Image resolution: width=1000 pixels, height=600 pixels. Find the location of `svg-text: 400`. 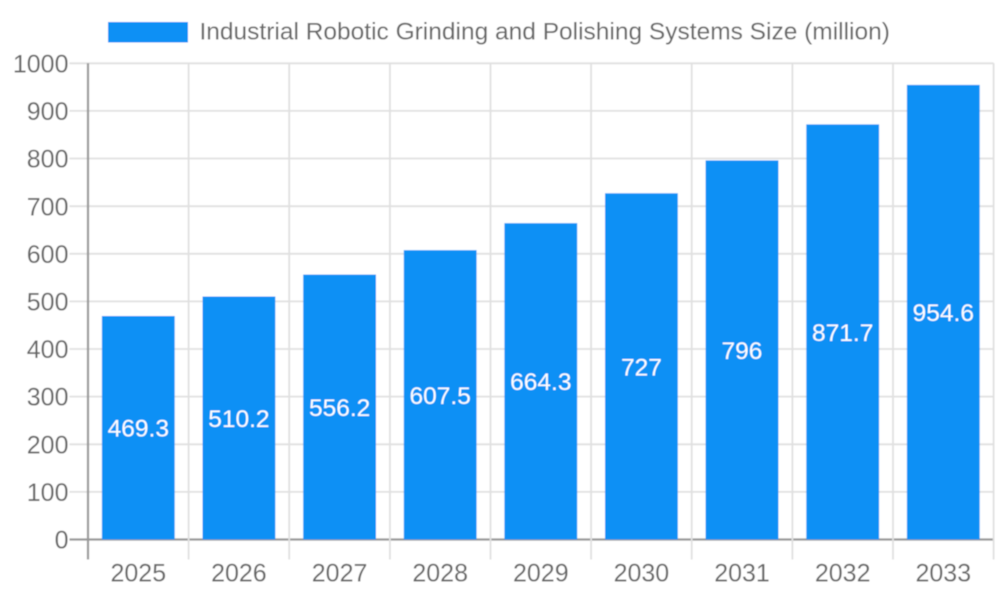

svg-text: 400 is located at coordinates (48, 350).